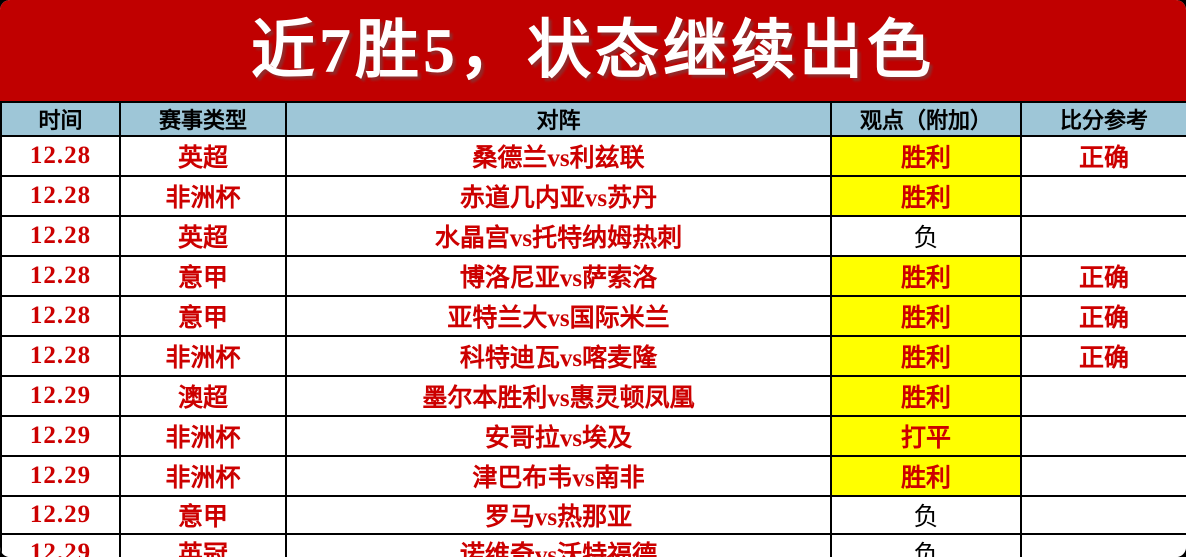 This screenshot has height=557, width=1186. I want to click on table-row: 12.28 意甲 博洛尼亚vs萨索洛 胜利 正确, so click(593, 276).